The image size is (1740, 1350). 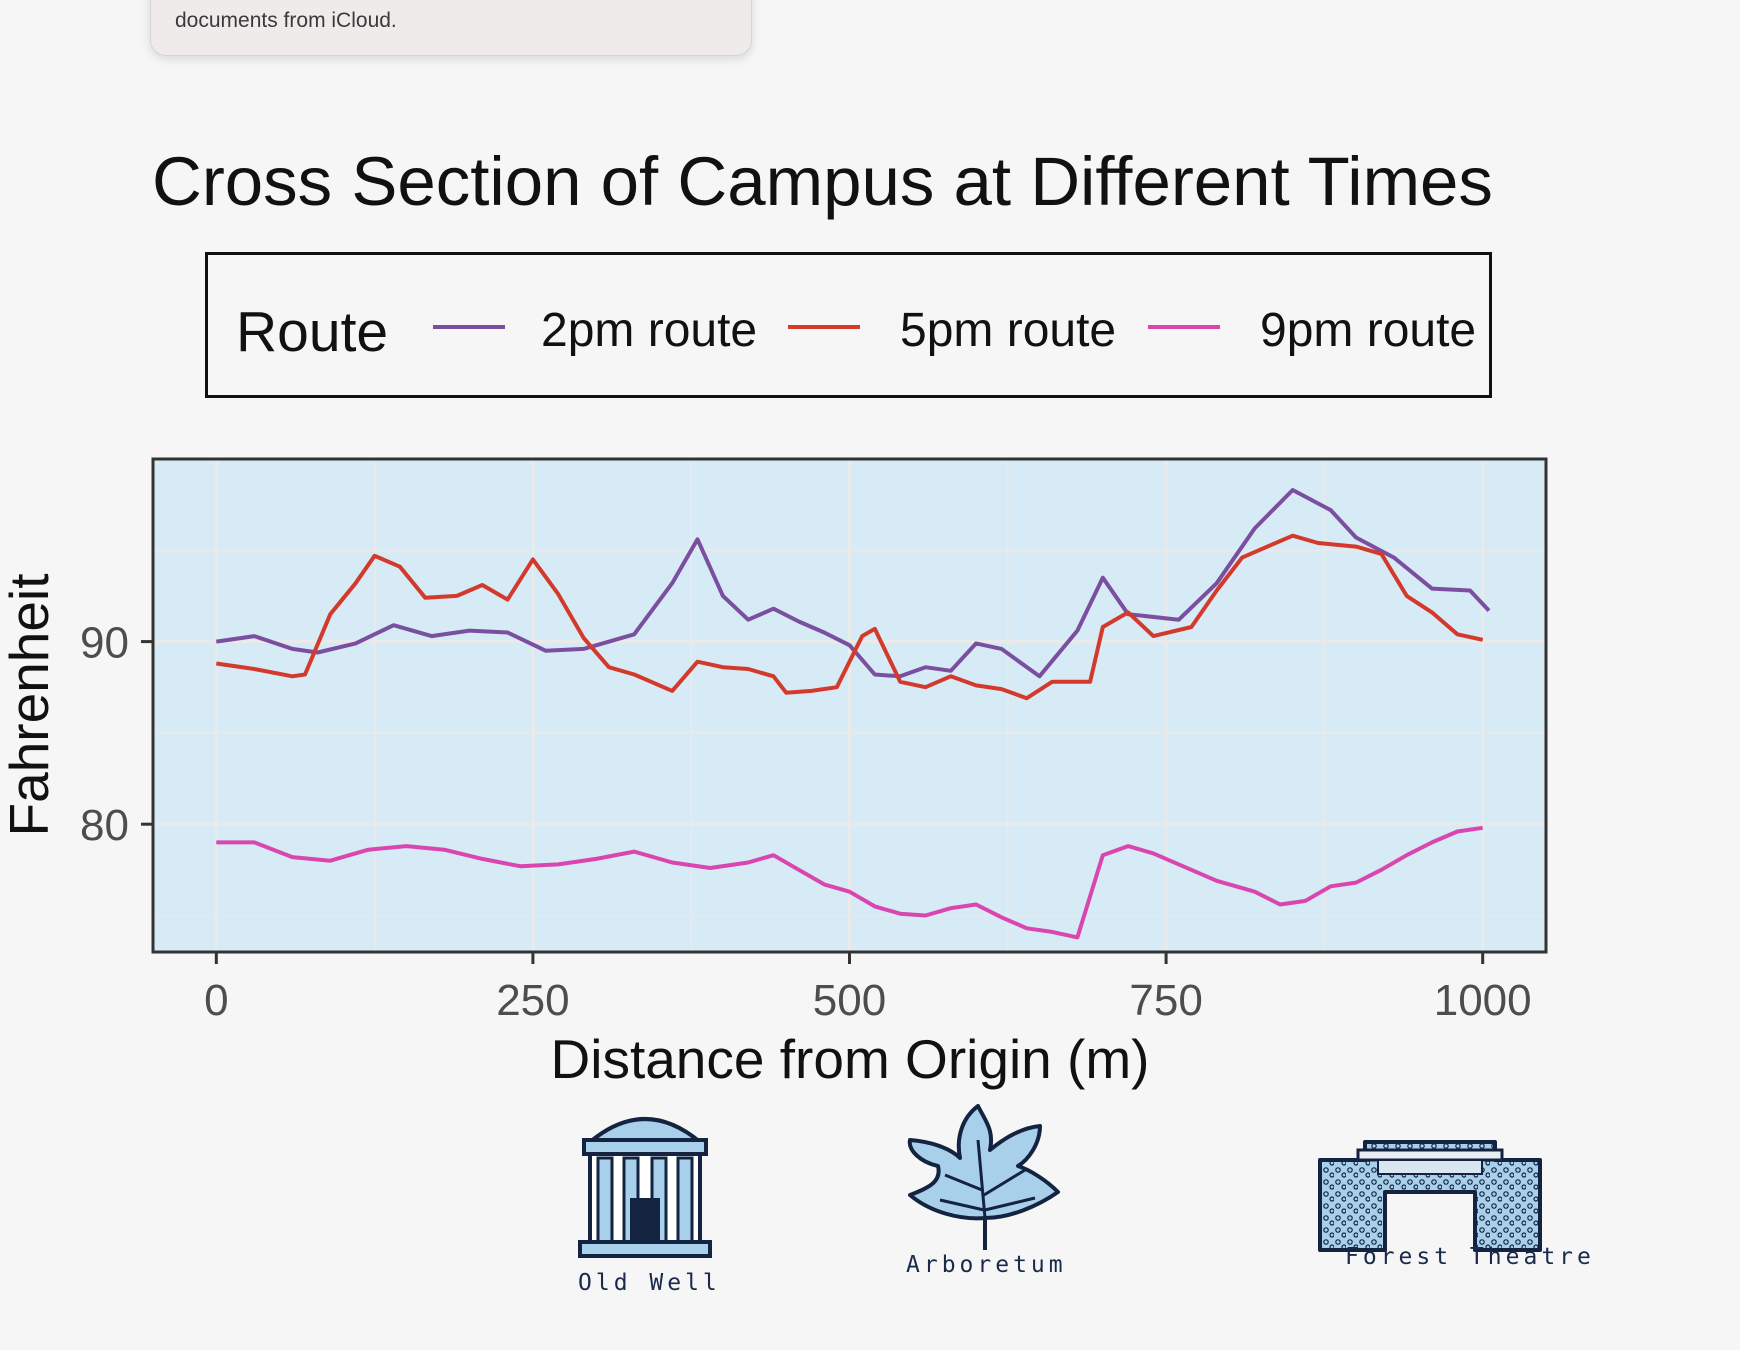 What do you see at coordinates (1483, 1000) in the screenshot?
I see `x-tick-label: 1000` at bounding box center [1483, 1000].